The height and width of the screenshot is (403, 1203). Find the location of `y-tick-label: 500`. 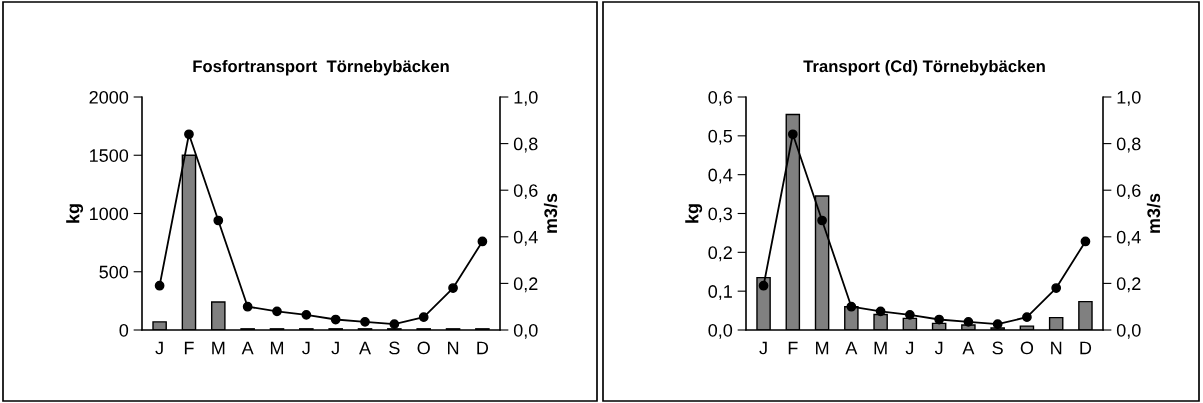

y-tick-label: 500 is located at coordinates (114, 272).